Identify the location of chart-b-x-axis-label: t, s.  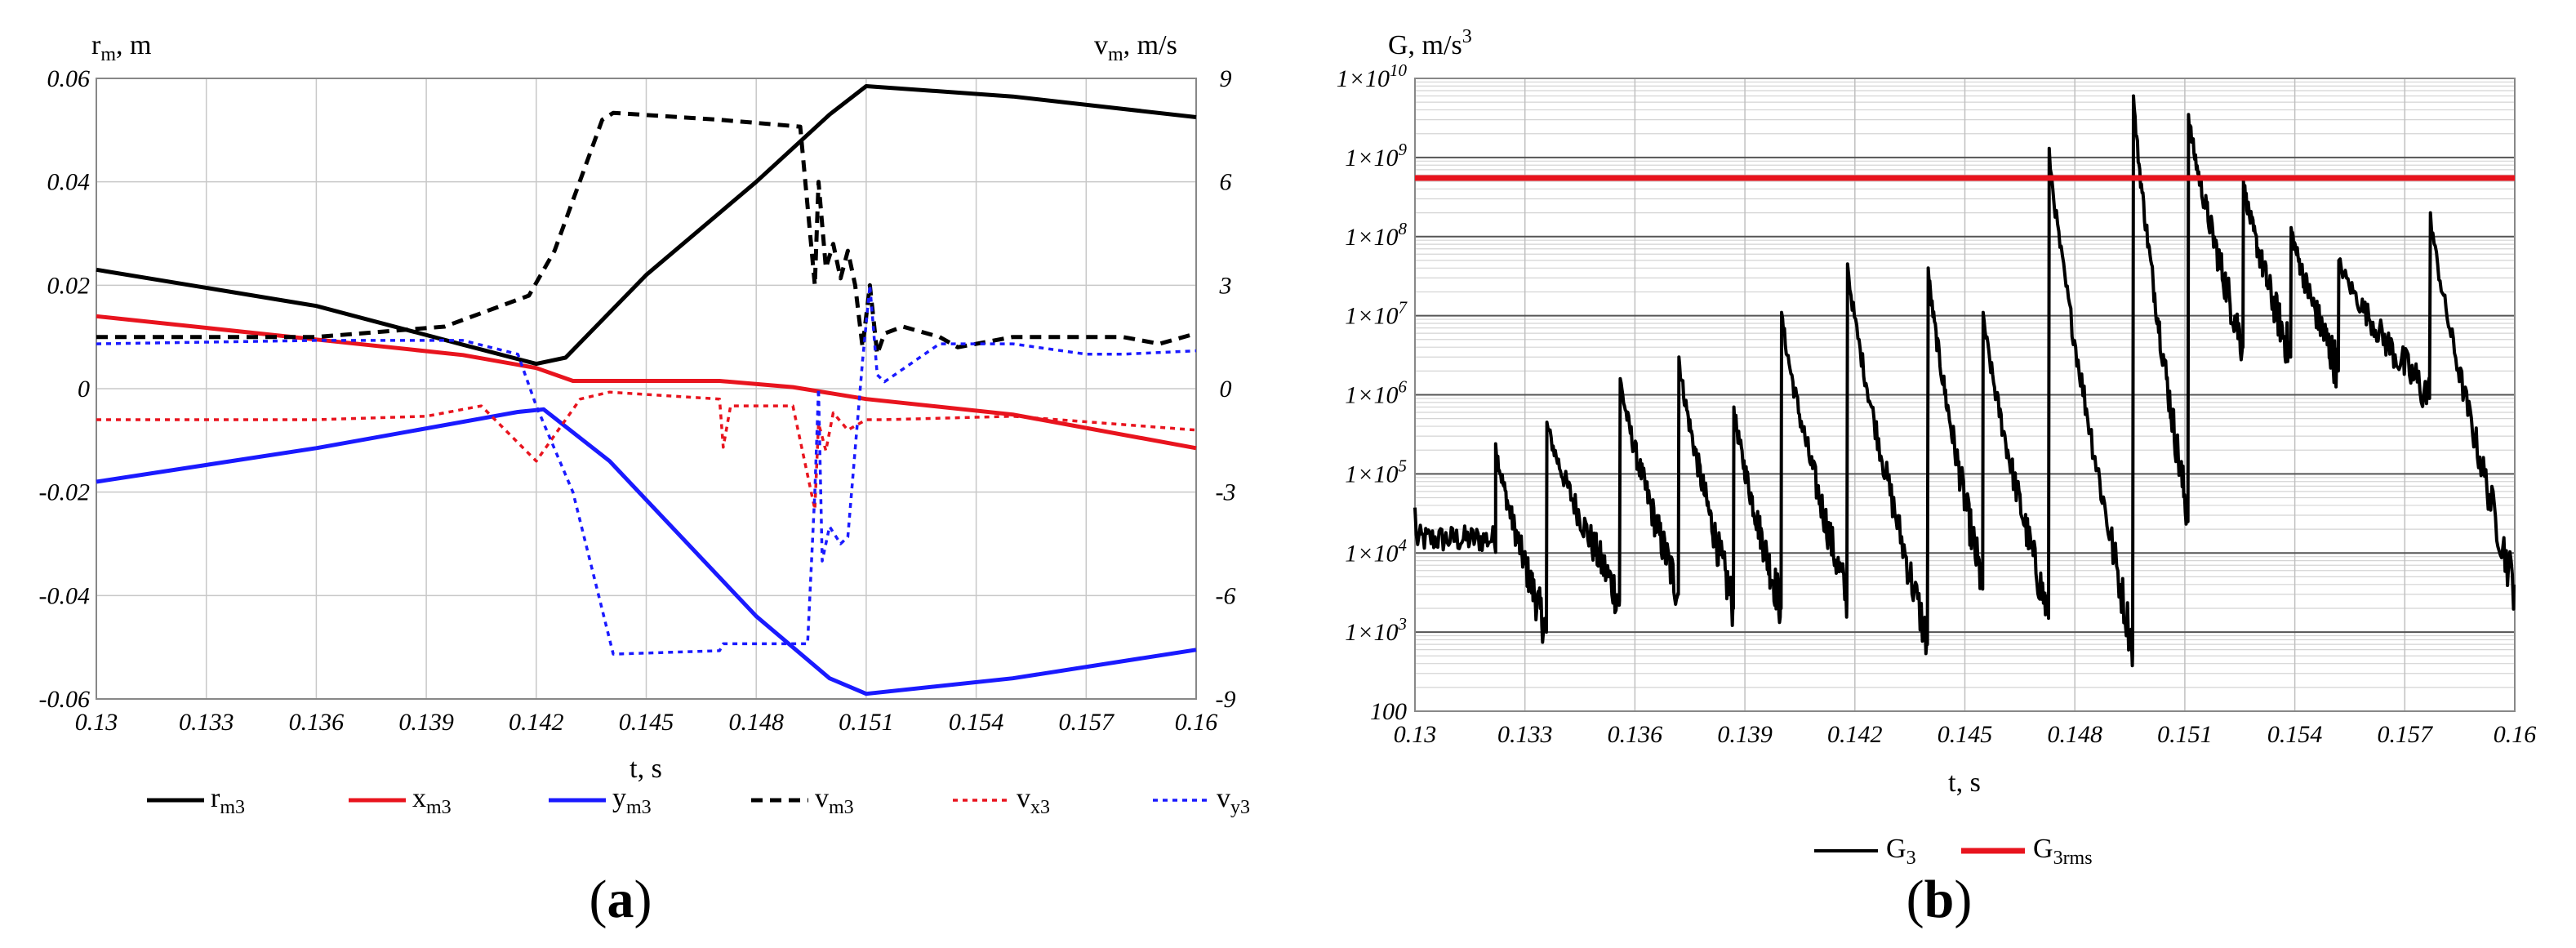
(1964, 783).